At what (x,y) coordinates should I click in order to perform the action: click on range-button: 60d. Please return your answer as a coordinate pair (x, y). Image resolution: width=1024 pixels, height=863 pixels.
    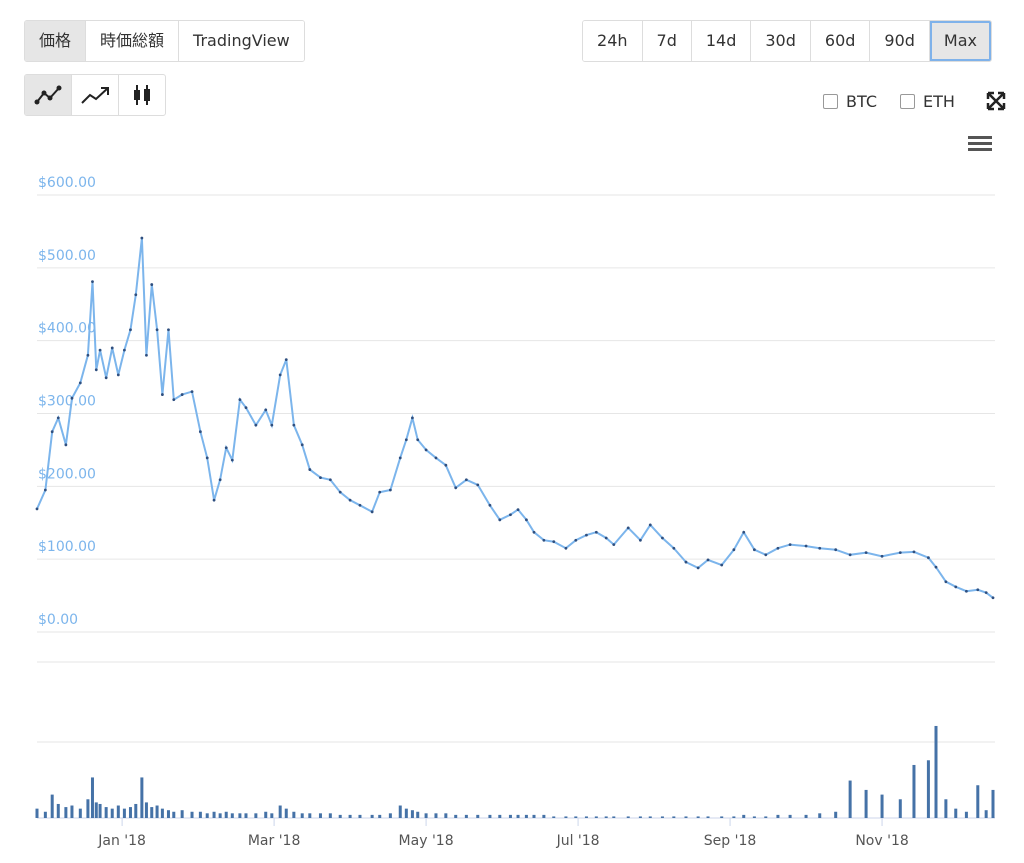
    Looking at the image, I should click on (840, 41).